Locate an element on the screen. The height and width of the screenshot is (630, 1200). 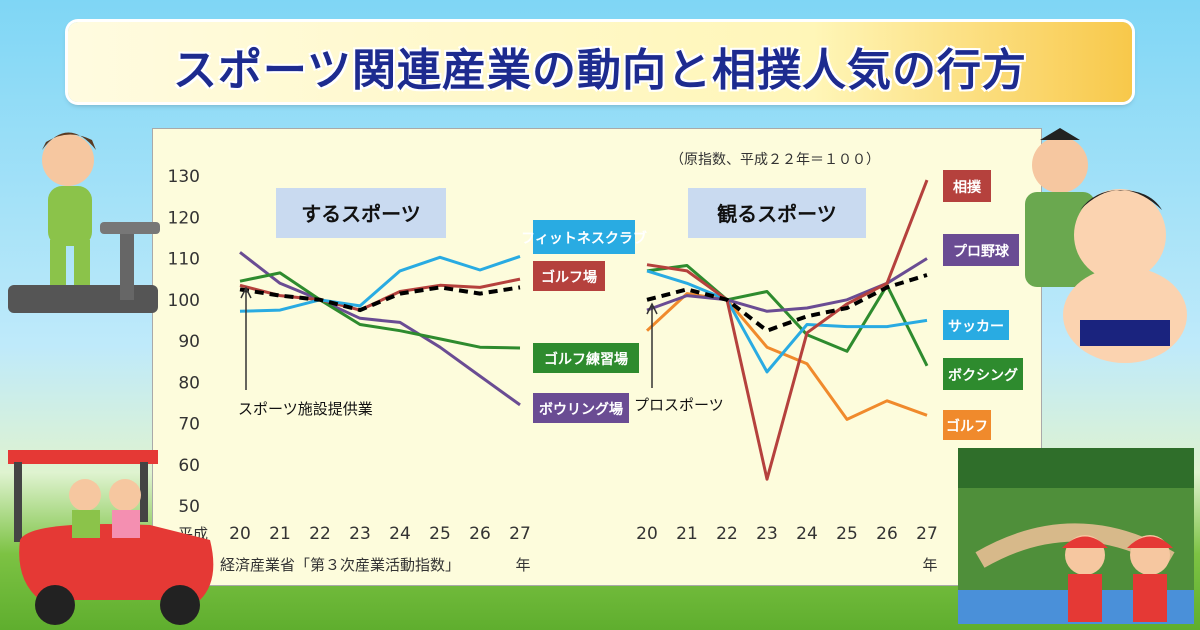
aggregate-label-right: プロスポーツ is located at coordinates (679, 405).